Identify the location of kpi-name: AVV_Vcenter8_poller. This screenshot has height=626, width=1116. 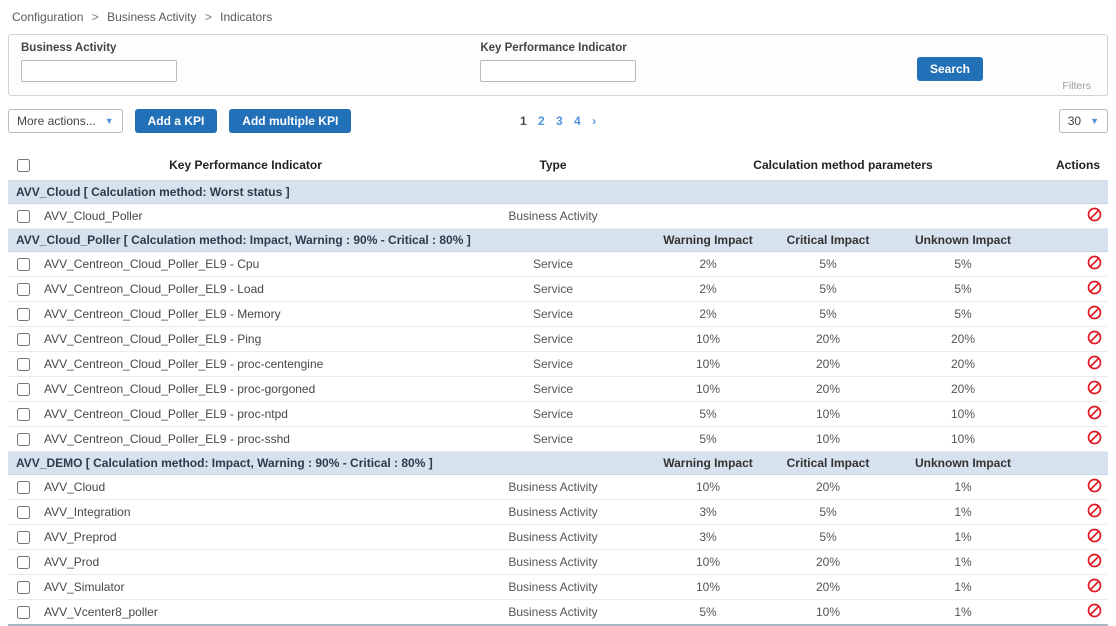
(245, 612).